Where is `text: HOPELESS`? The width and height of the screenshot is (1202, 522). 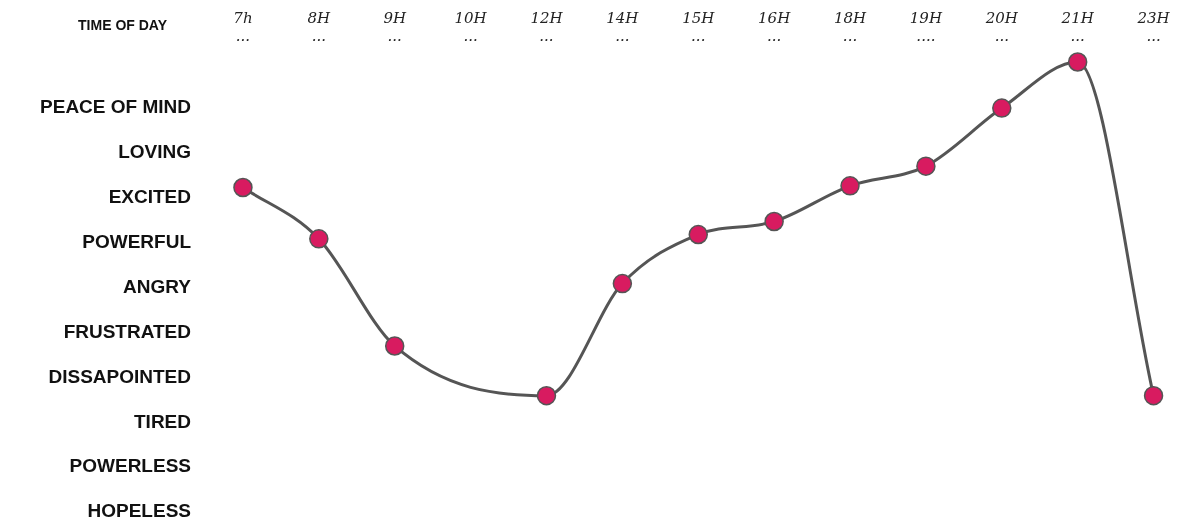 text: HOPELESS is located at coordinates (139, 511).